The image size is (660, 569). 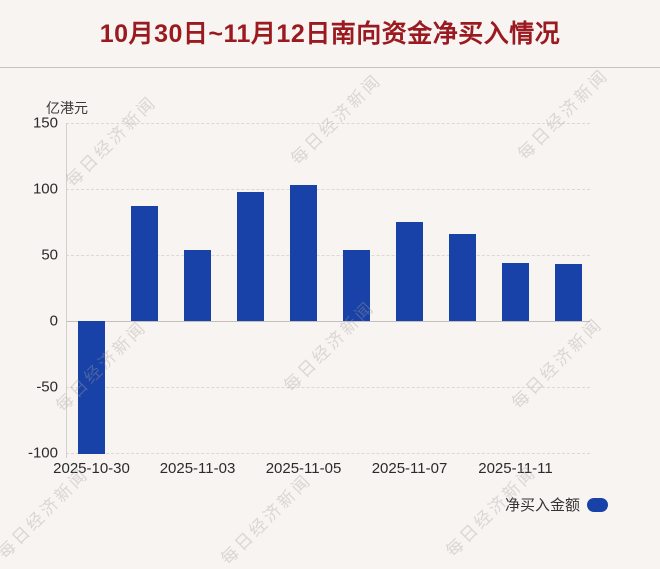 What do you see at coordinates (330, 34) in the screenshot?
I see `chart-title: 10月30日~11月12日南向资金净买入情况` at bounding box center [330, 34].